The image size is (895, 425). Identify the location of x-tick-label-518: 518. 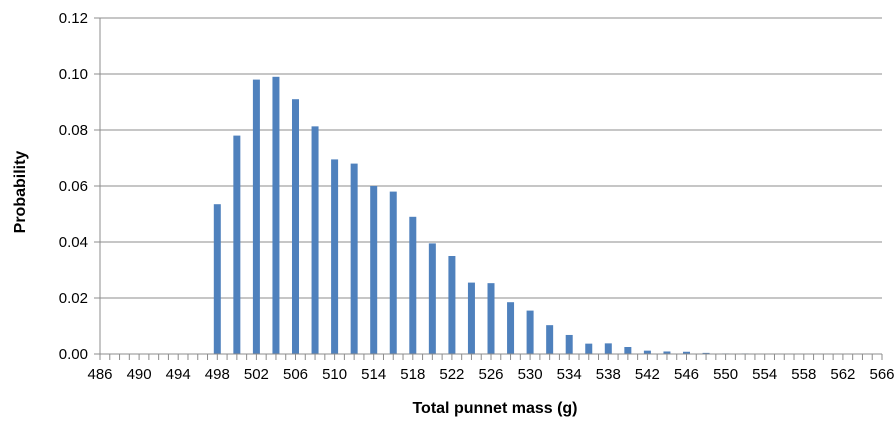
(412, 374).